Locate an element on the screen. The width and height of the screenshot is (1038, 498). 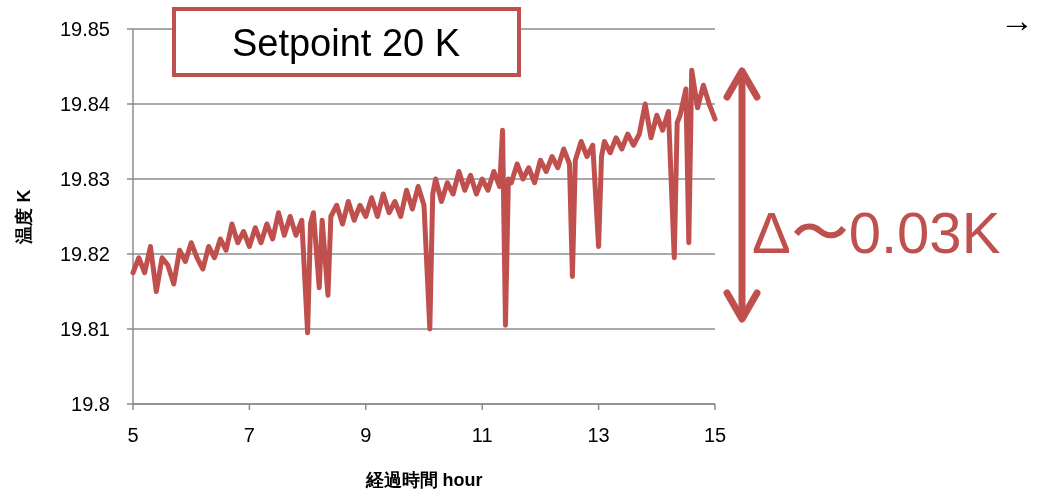
annotation: Setpoint 20 K is located at coordinates (346, 43).